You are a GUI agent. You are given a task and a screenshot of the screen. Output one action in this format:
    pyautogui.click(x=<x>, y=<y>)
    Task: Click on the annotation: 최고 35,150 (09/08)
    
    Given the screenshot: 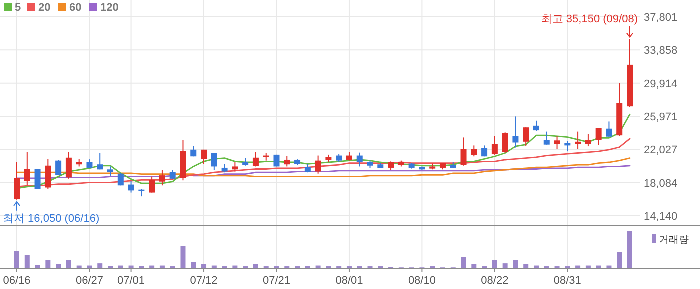 What is the action you would take?
    pyautogui.click(x=589, y=19)
    